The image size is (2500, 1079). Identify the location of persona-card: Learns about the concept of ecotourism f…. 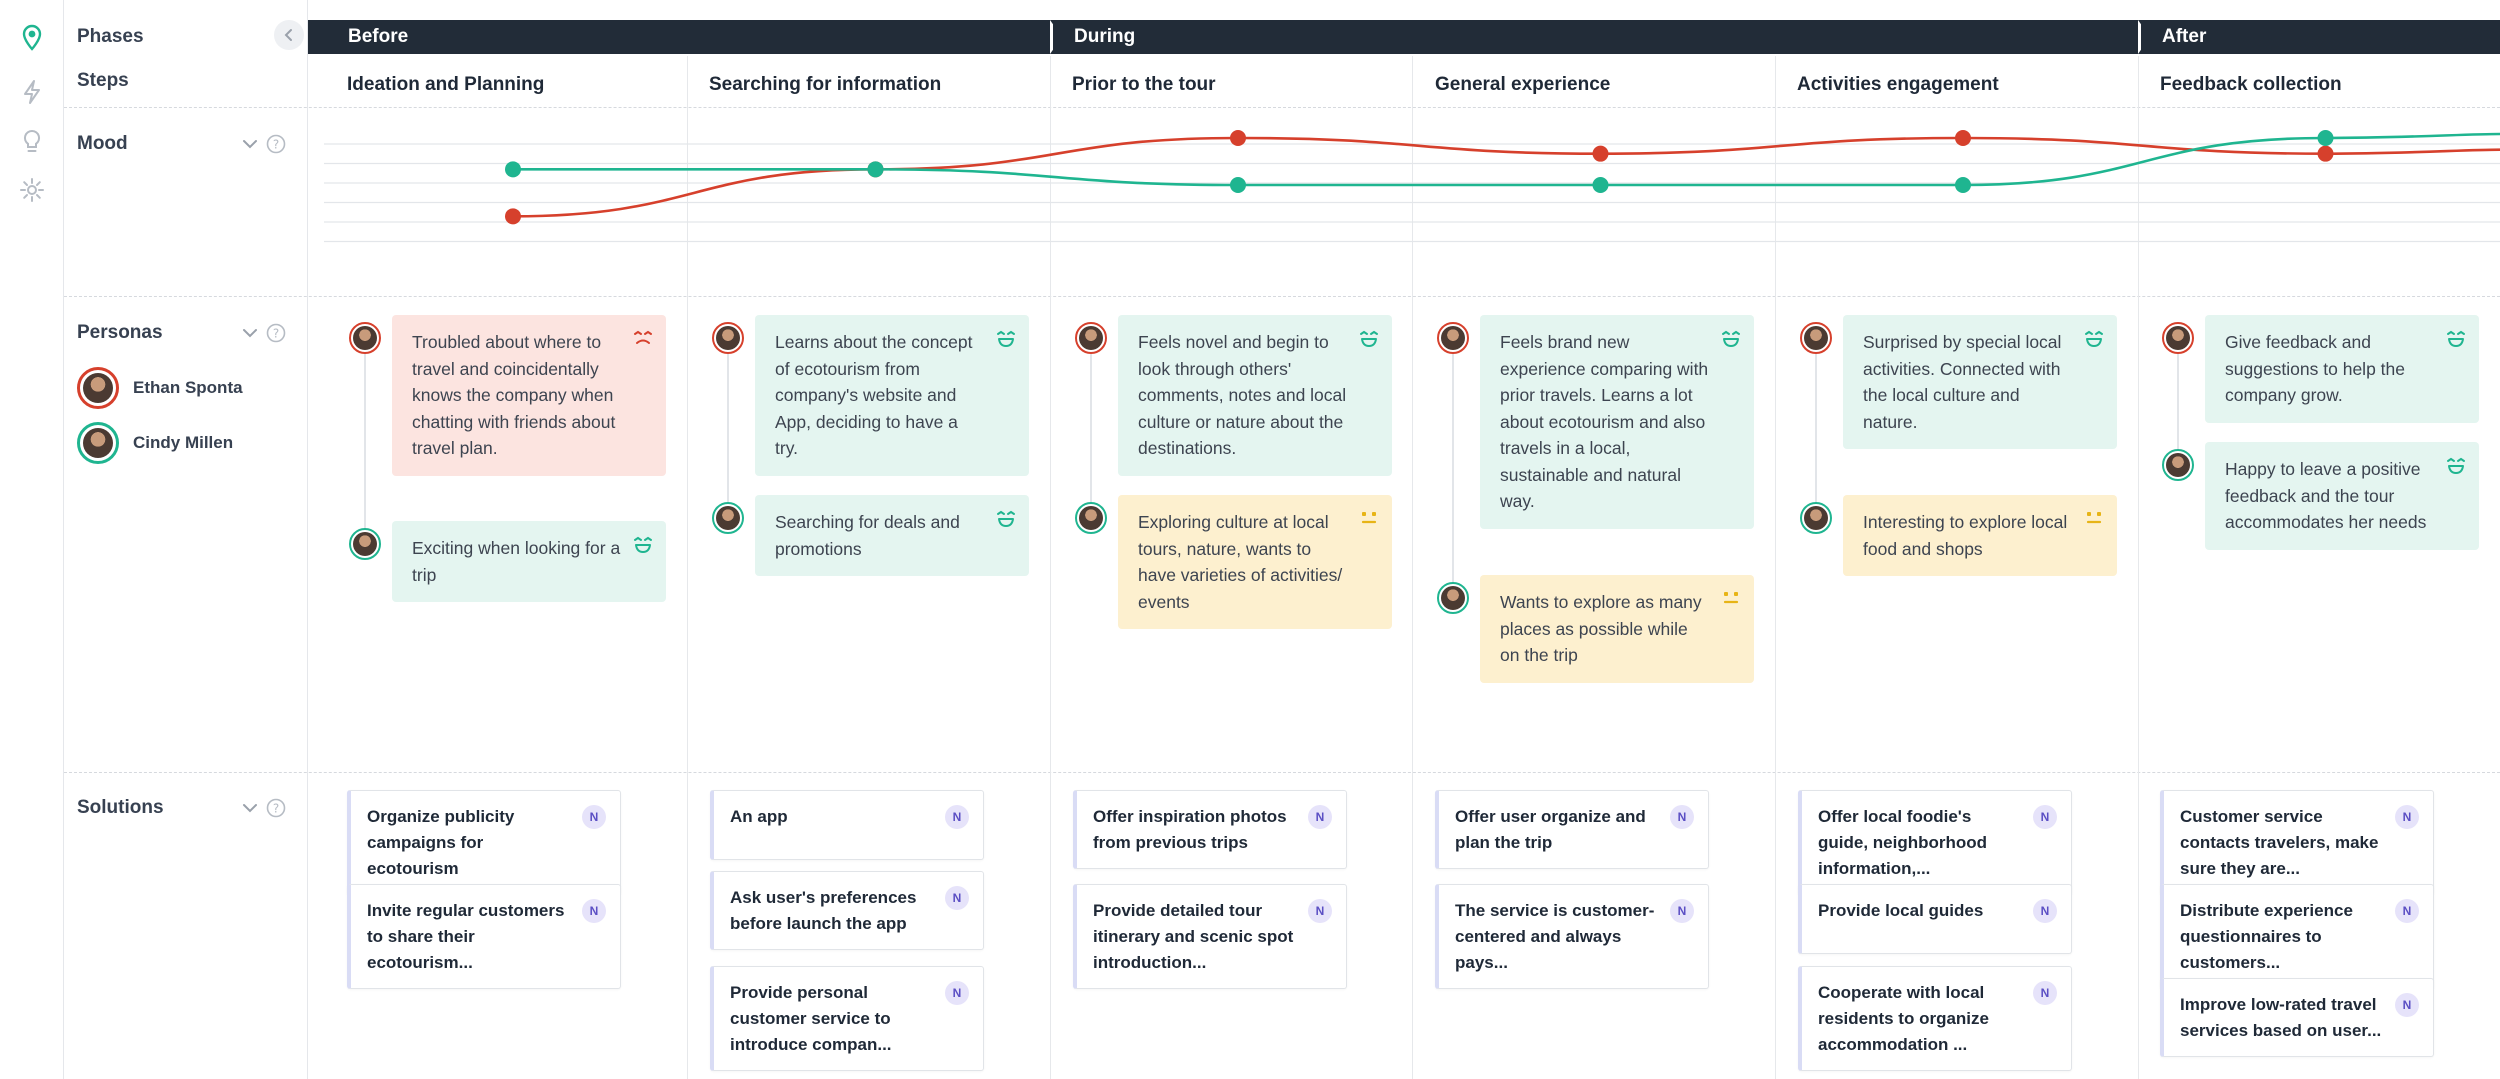
(892, 395).